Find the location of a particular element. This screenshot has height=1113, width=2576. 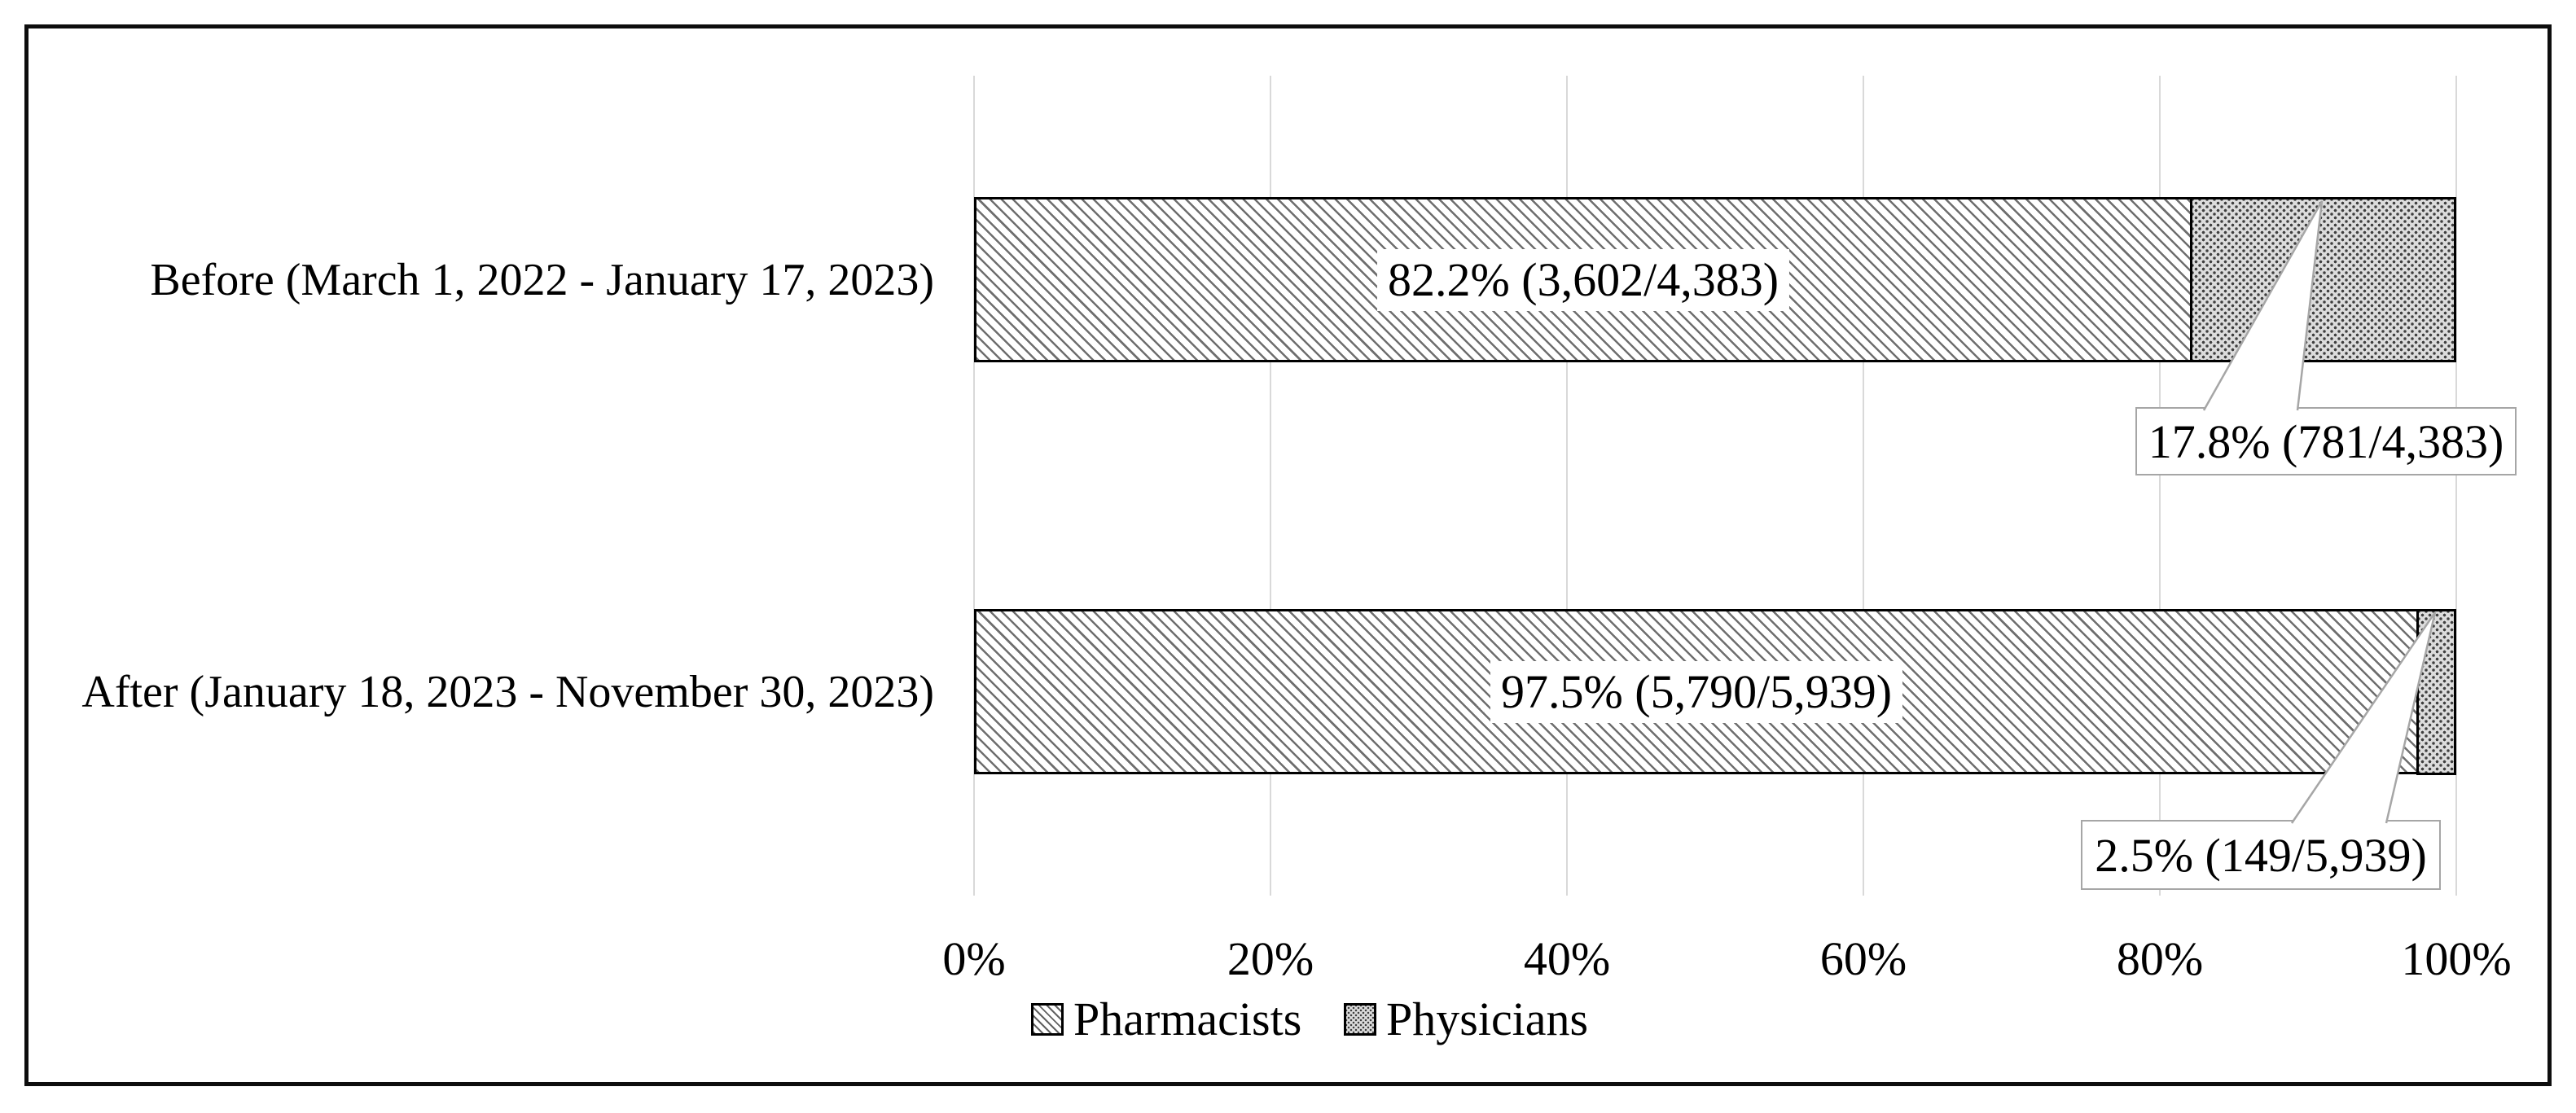

legend-swatch-pharmacists-icon is located at coordinates (1047, 1019).